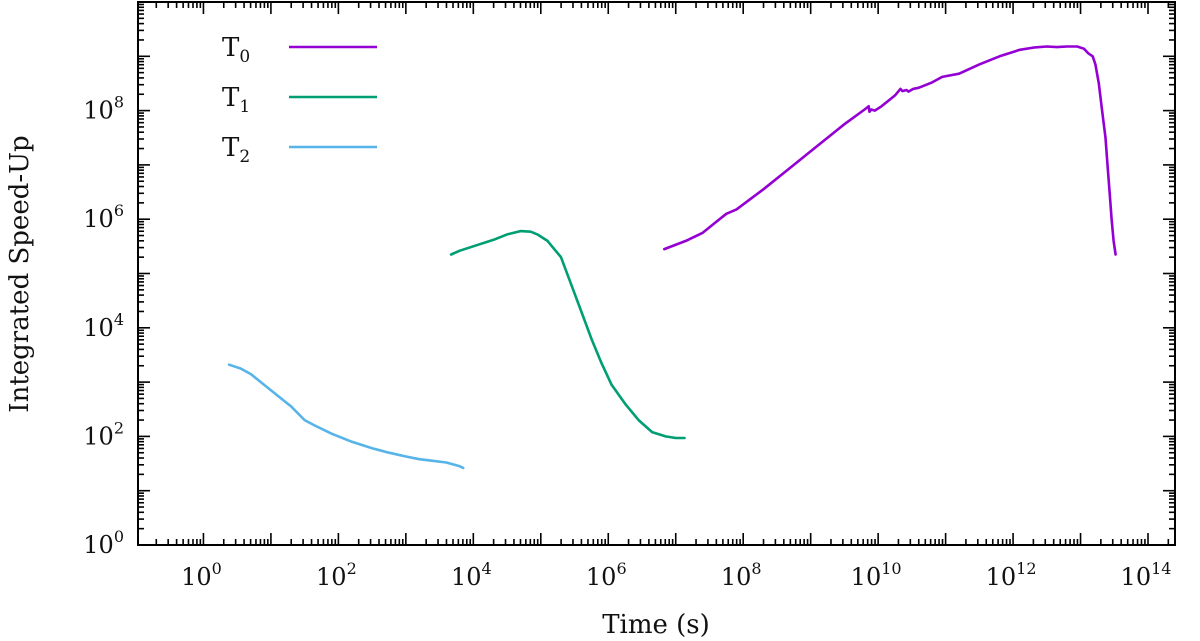 The image size is (1200, 641). What do you see at coordinates (741, 575) in the screenshot?
I see `x-tick-label: 10⁸` at bounding box center [741, 575].